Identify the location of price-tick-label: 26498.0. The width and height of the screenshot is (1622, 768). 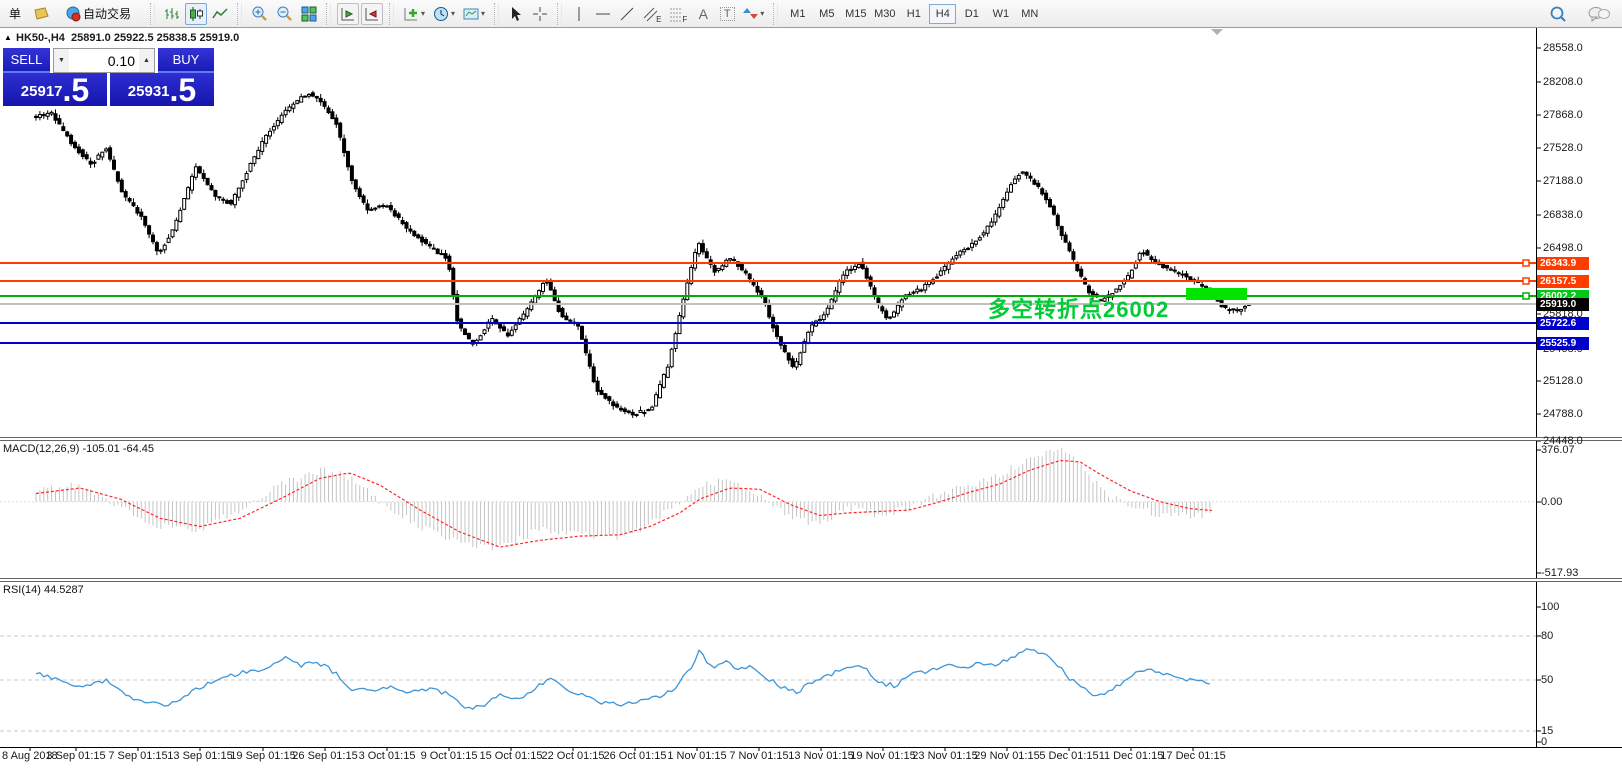
(1563, 248).